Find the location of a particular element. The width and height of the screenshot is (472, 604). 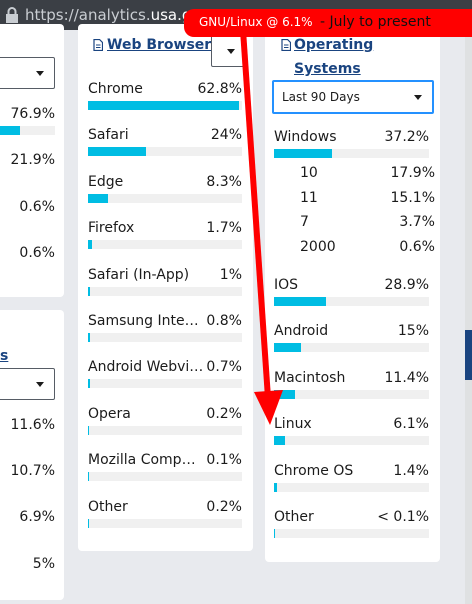

browser-percent: 62.8% is located at coordinates (219, 89).